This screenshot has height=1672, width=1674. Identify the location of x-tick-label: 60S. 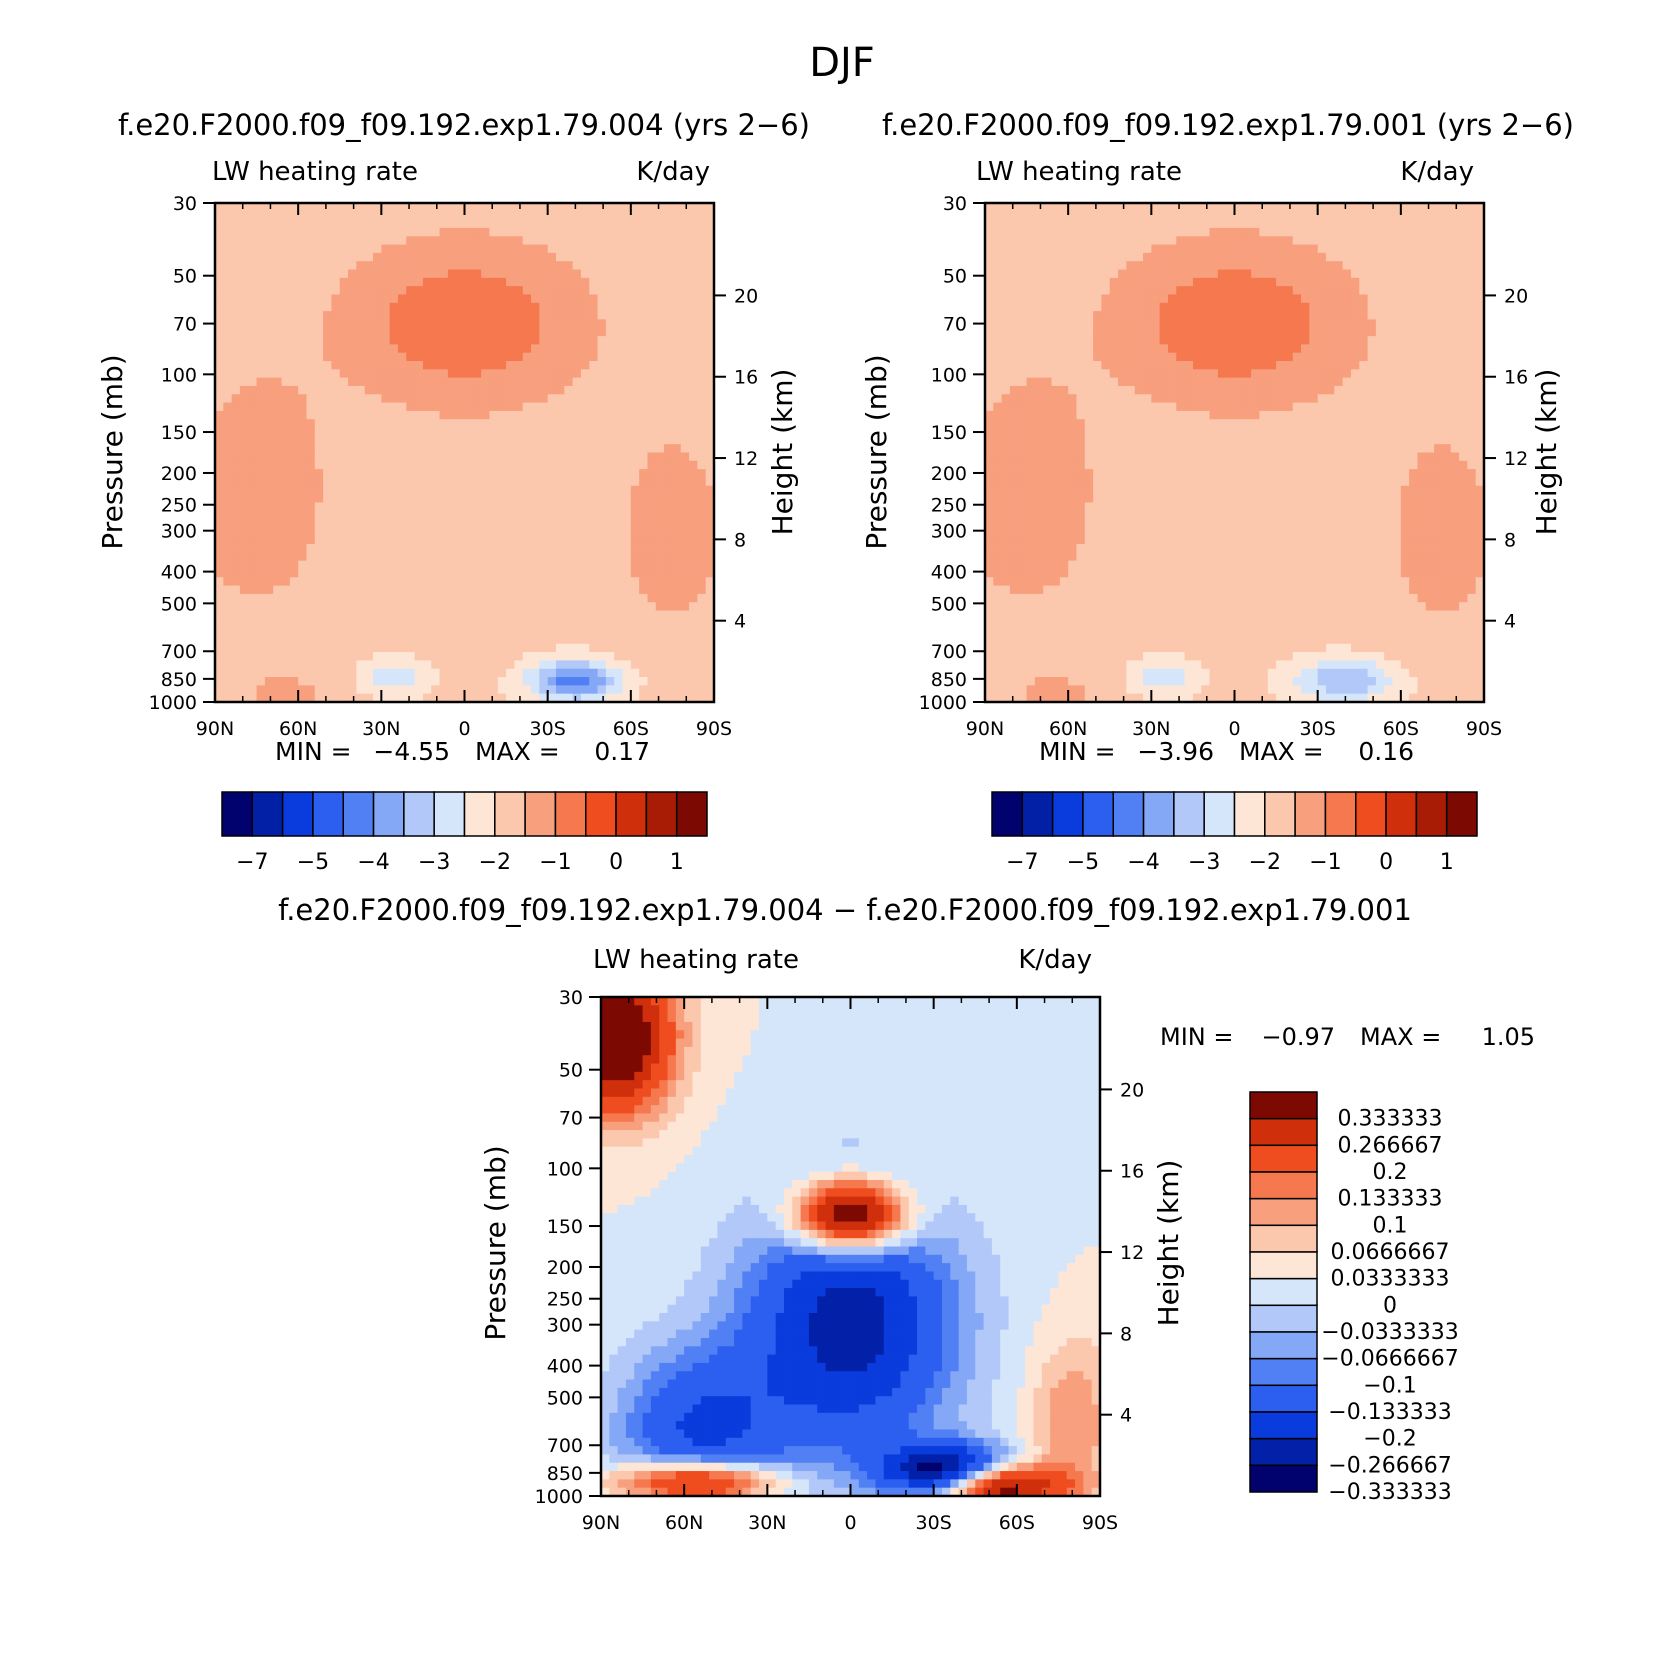
(631, 729).